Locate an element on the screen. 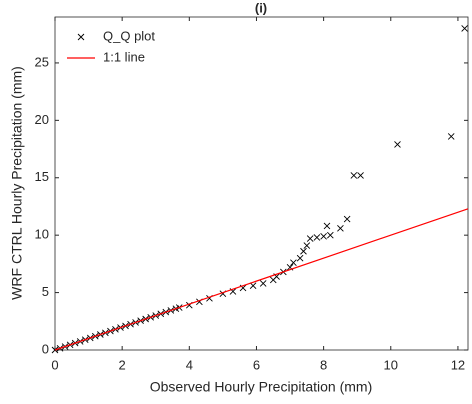  x-tick-label: 2 is located at coordinates (122, 364).